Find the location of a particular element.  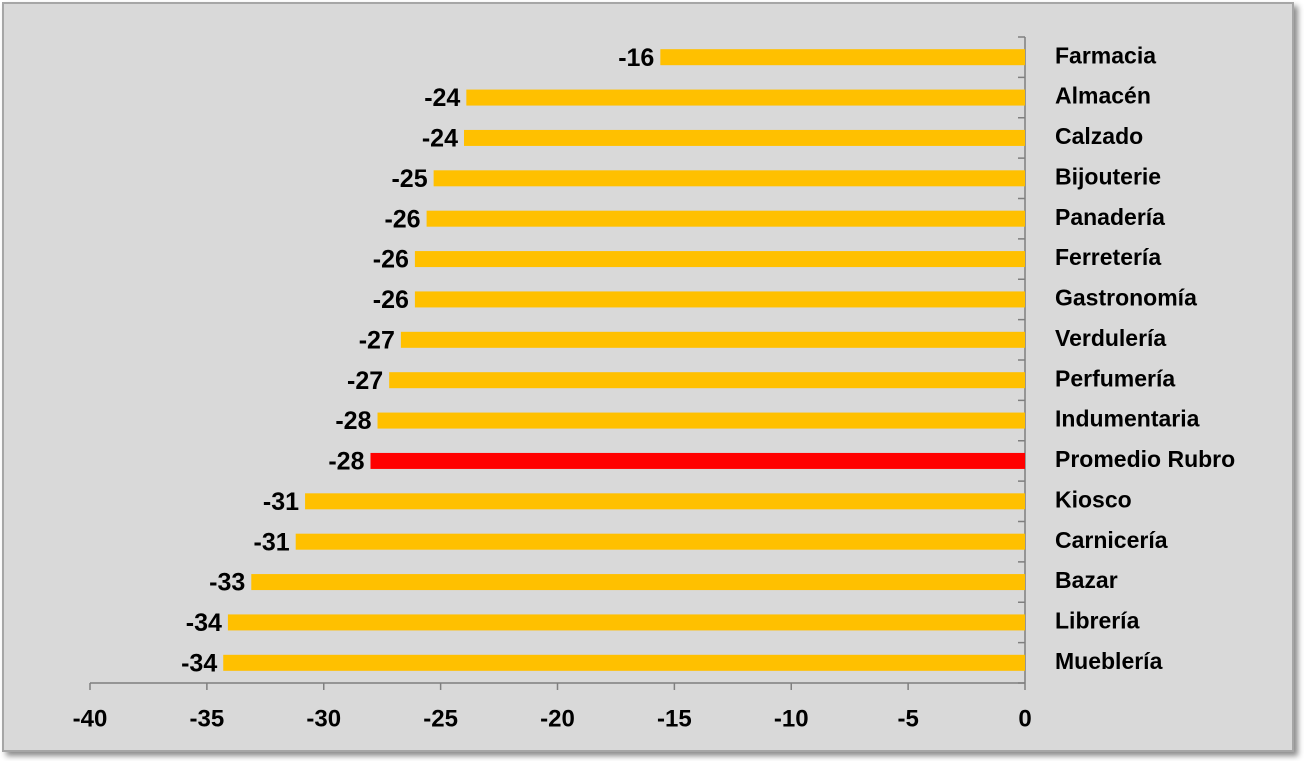

y-tick-label: Gastronomía is located at coordinates (1126, 298).